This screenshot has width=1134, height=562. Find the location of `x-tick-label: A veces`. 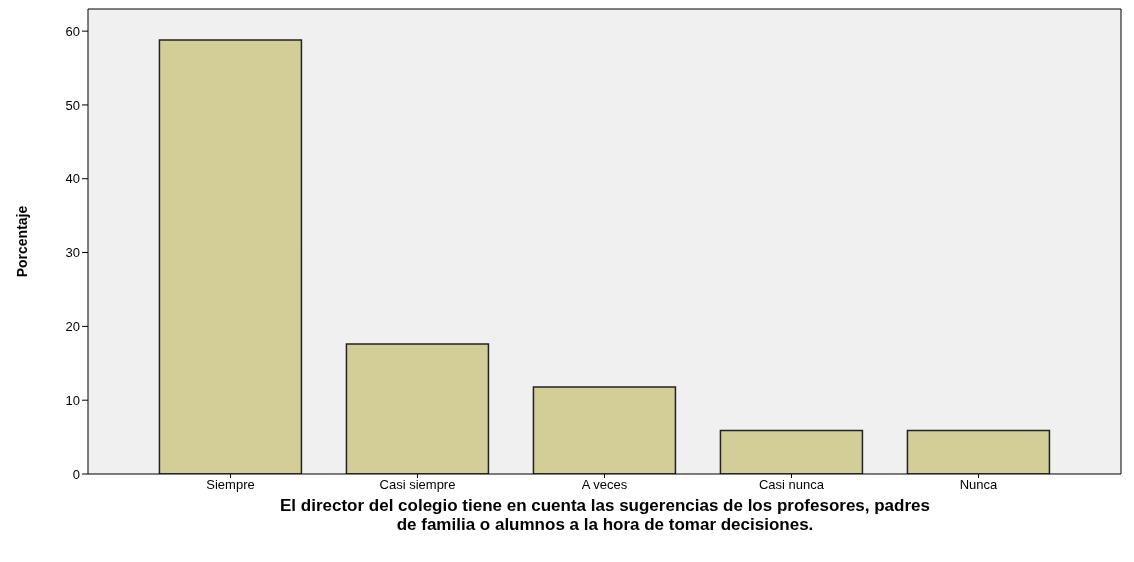

x-tick-label: A veces is located at coordinates (604, 485).